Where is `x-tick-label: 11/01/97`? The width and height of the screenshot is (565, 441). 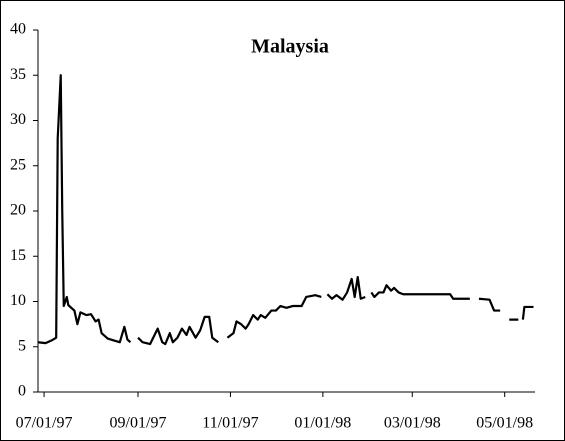 x-tick-label: 11/01/97 is located at coordinates (230, 423).